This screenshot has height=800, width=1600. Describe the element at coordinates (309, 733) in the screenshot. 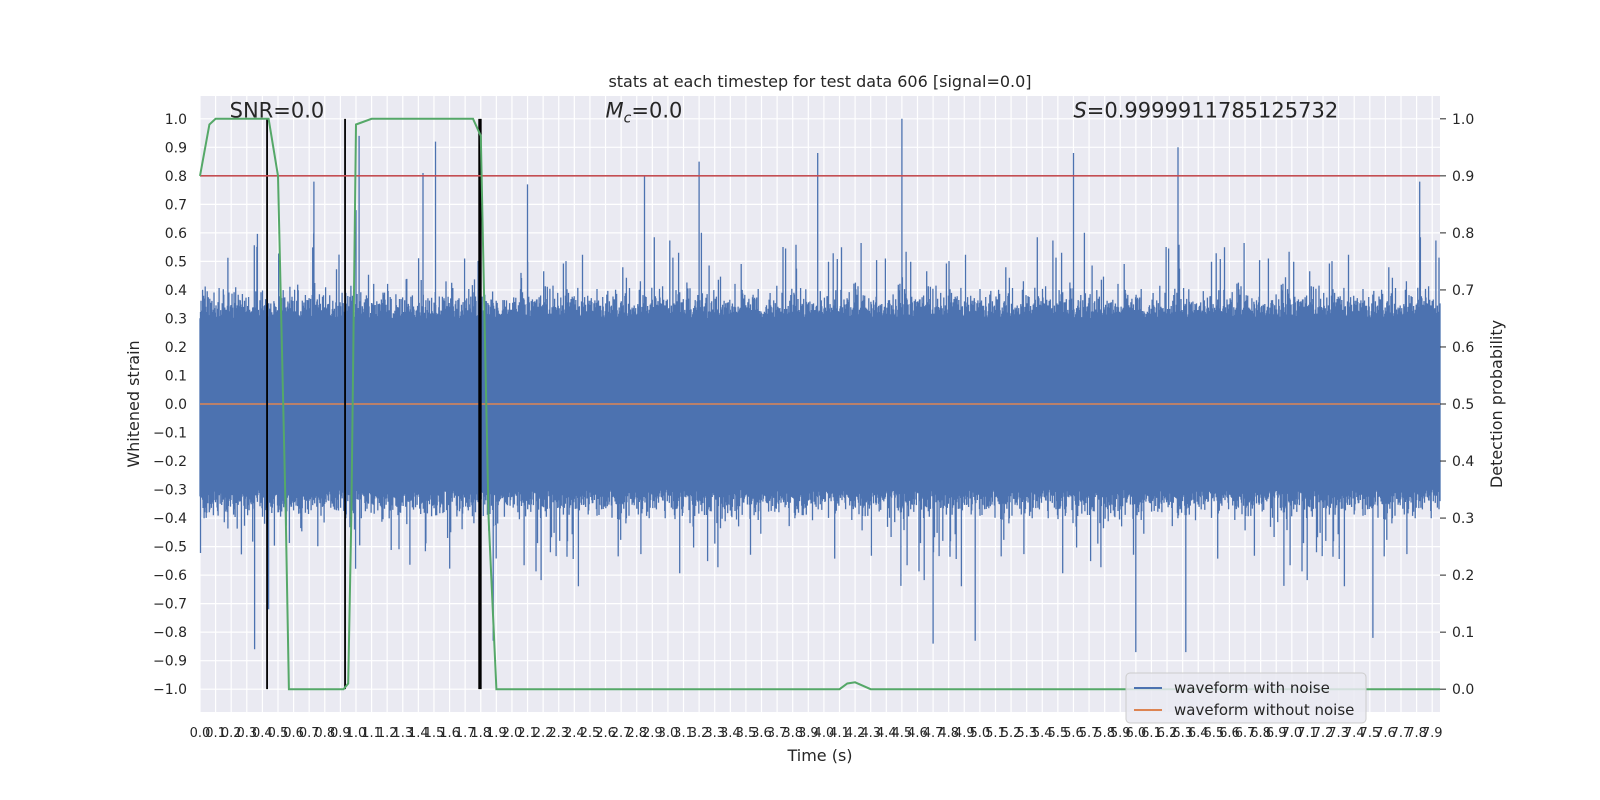

I see `x-tick-label: 0.7` at that location.